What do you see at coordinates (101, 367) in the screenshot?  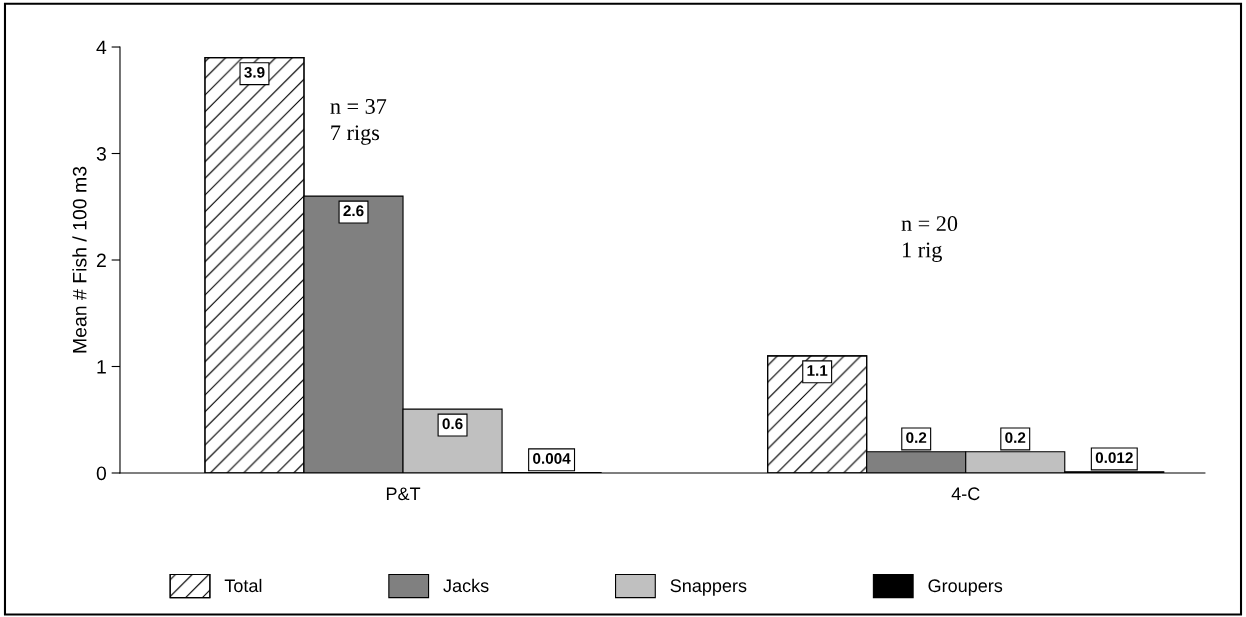 I see `y-tick-label: 1` at bounding box center [101, 367].